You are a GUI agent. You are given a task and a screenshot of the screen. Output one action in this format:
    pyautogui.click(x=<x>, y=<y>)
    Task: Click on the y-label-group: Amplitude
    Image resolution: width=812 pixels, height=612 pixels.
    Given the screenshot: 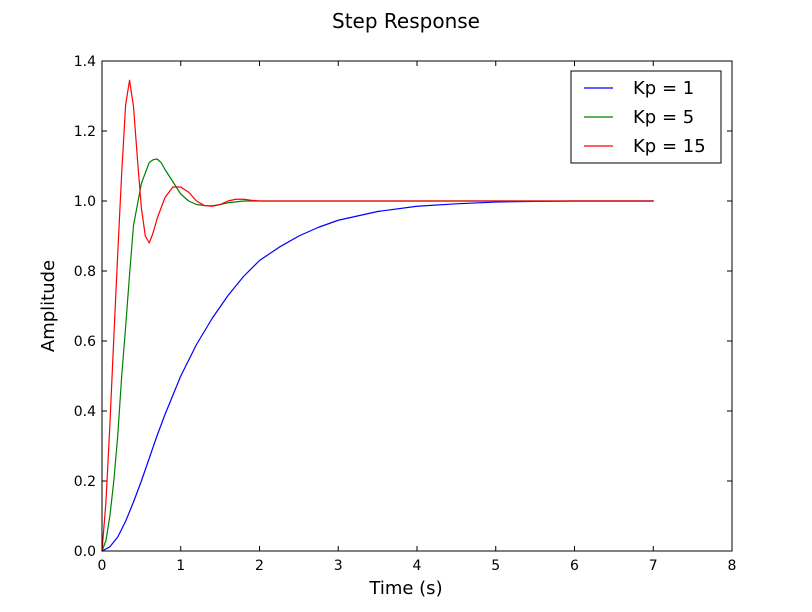 What is the action you would take?
    pyautogui.click(x=48, y=306)
    